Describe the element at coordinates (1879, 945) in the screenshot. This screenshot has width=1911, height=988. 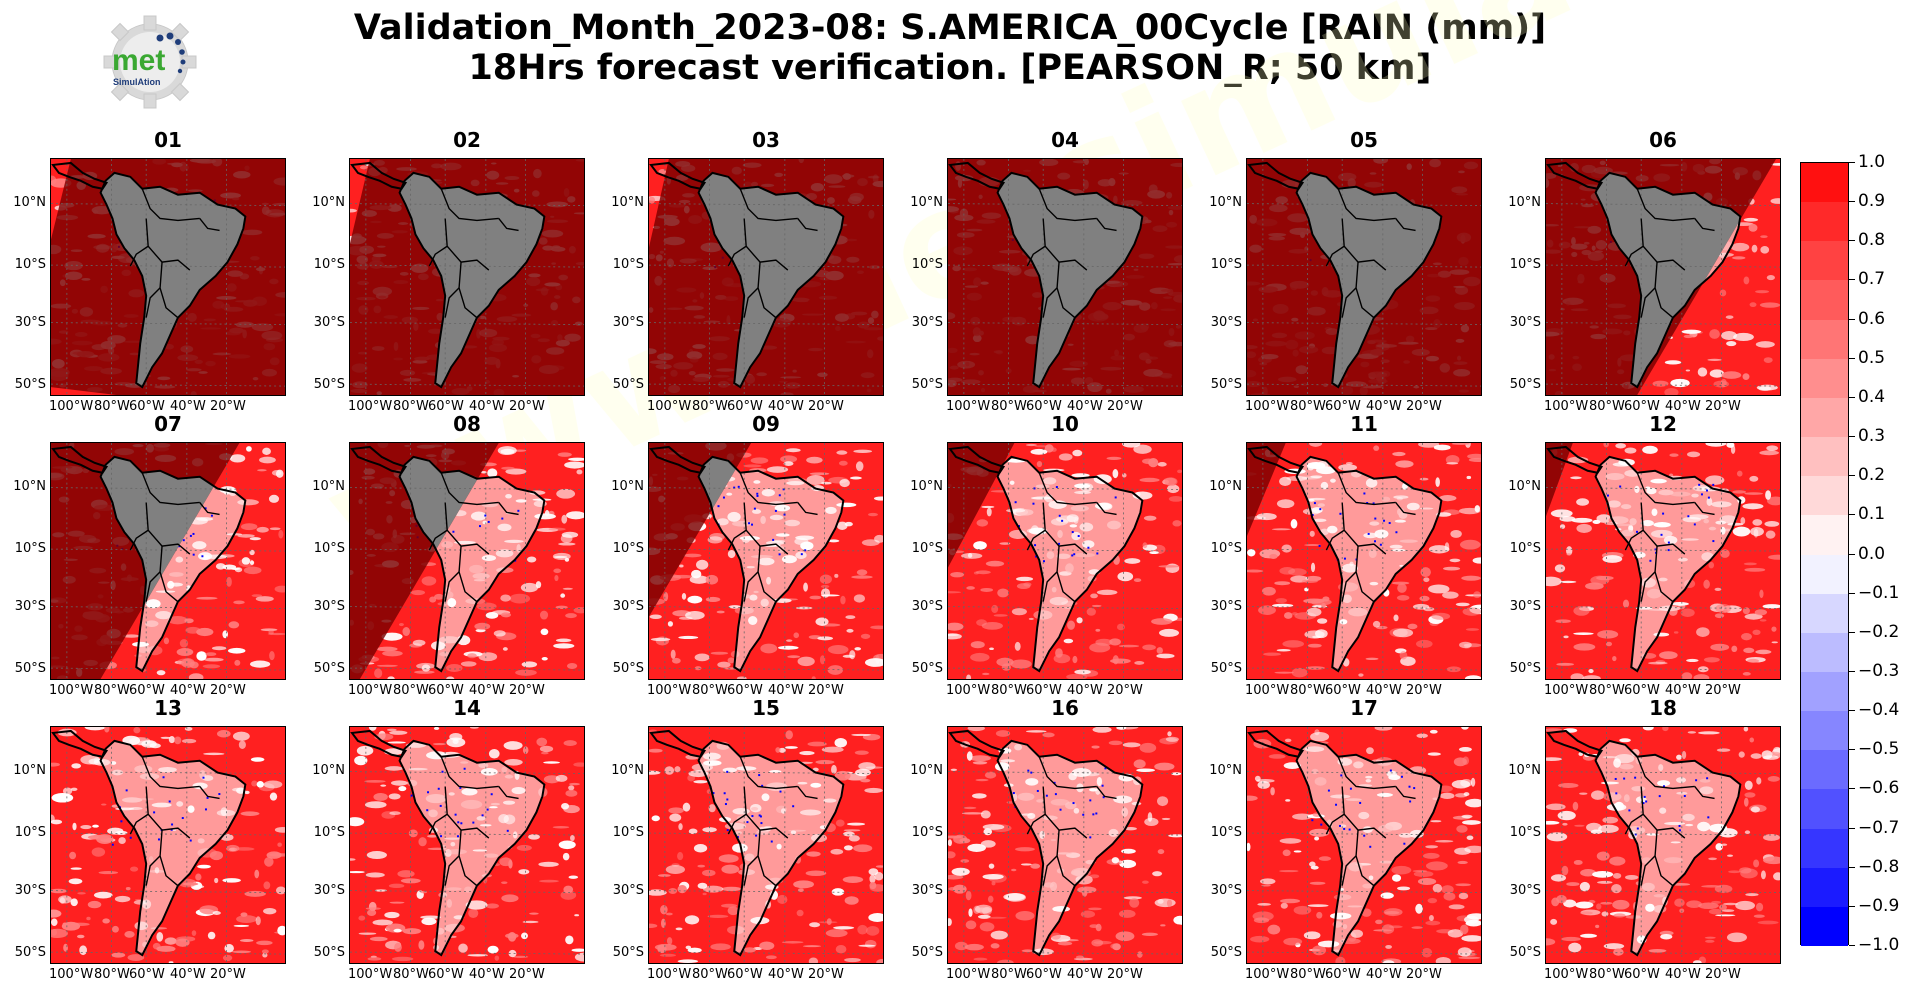
I see `colorbar-tick-label: −1.0` at that location.